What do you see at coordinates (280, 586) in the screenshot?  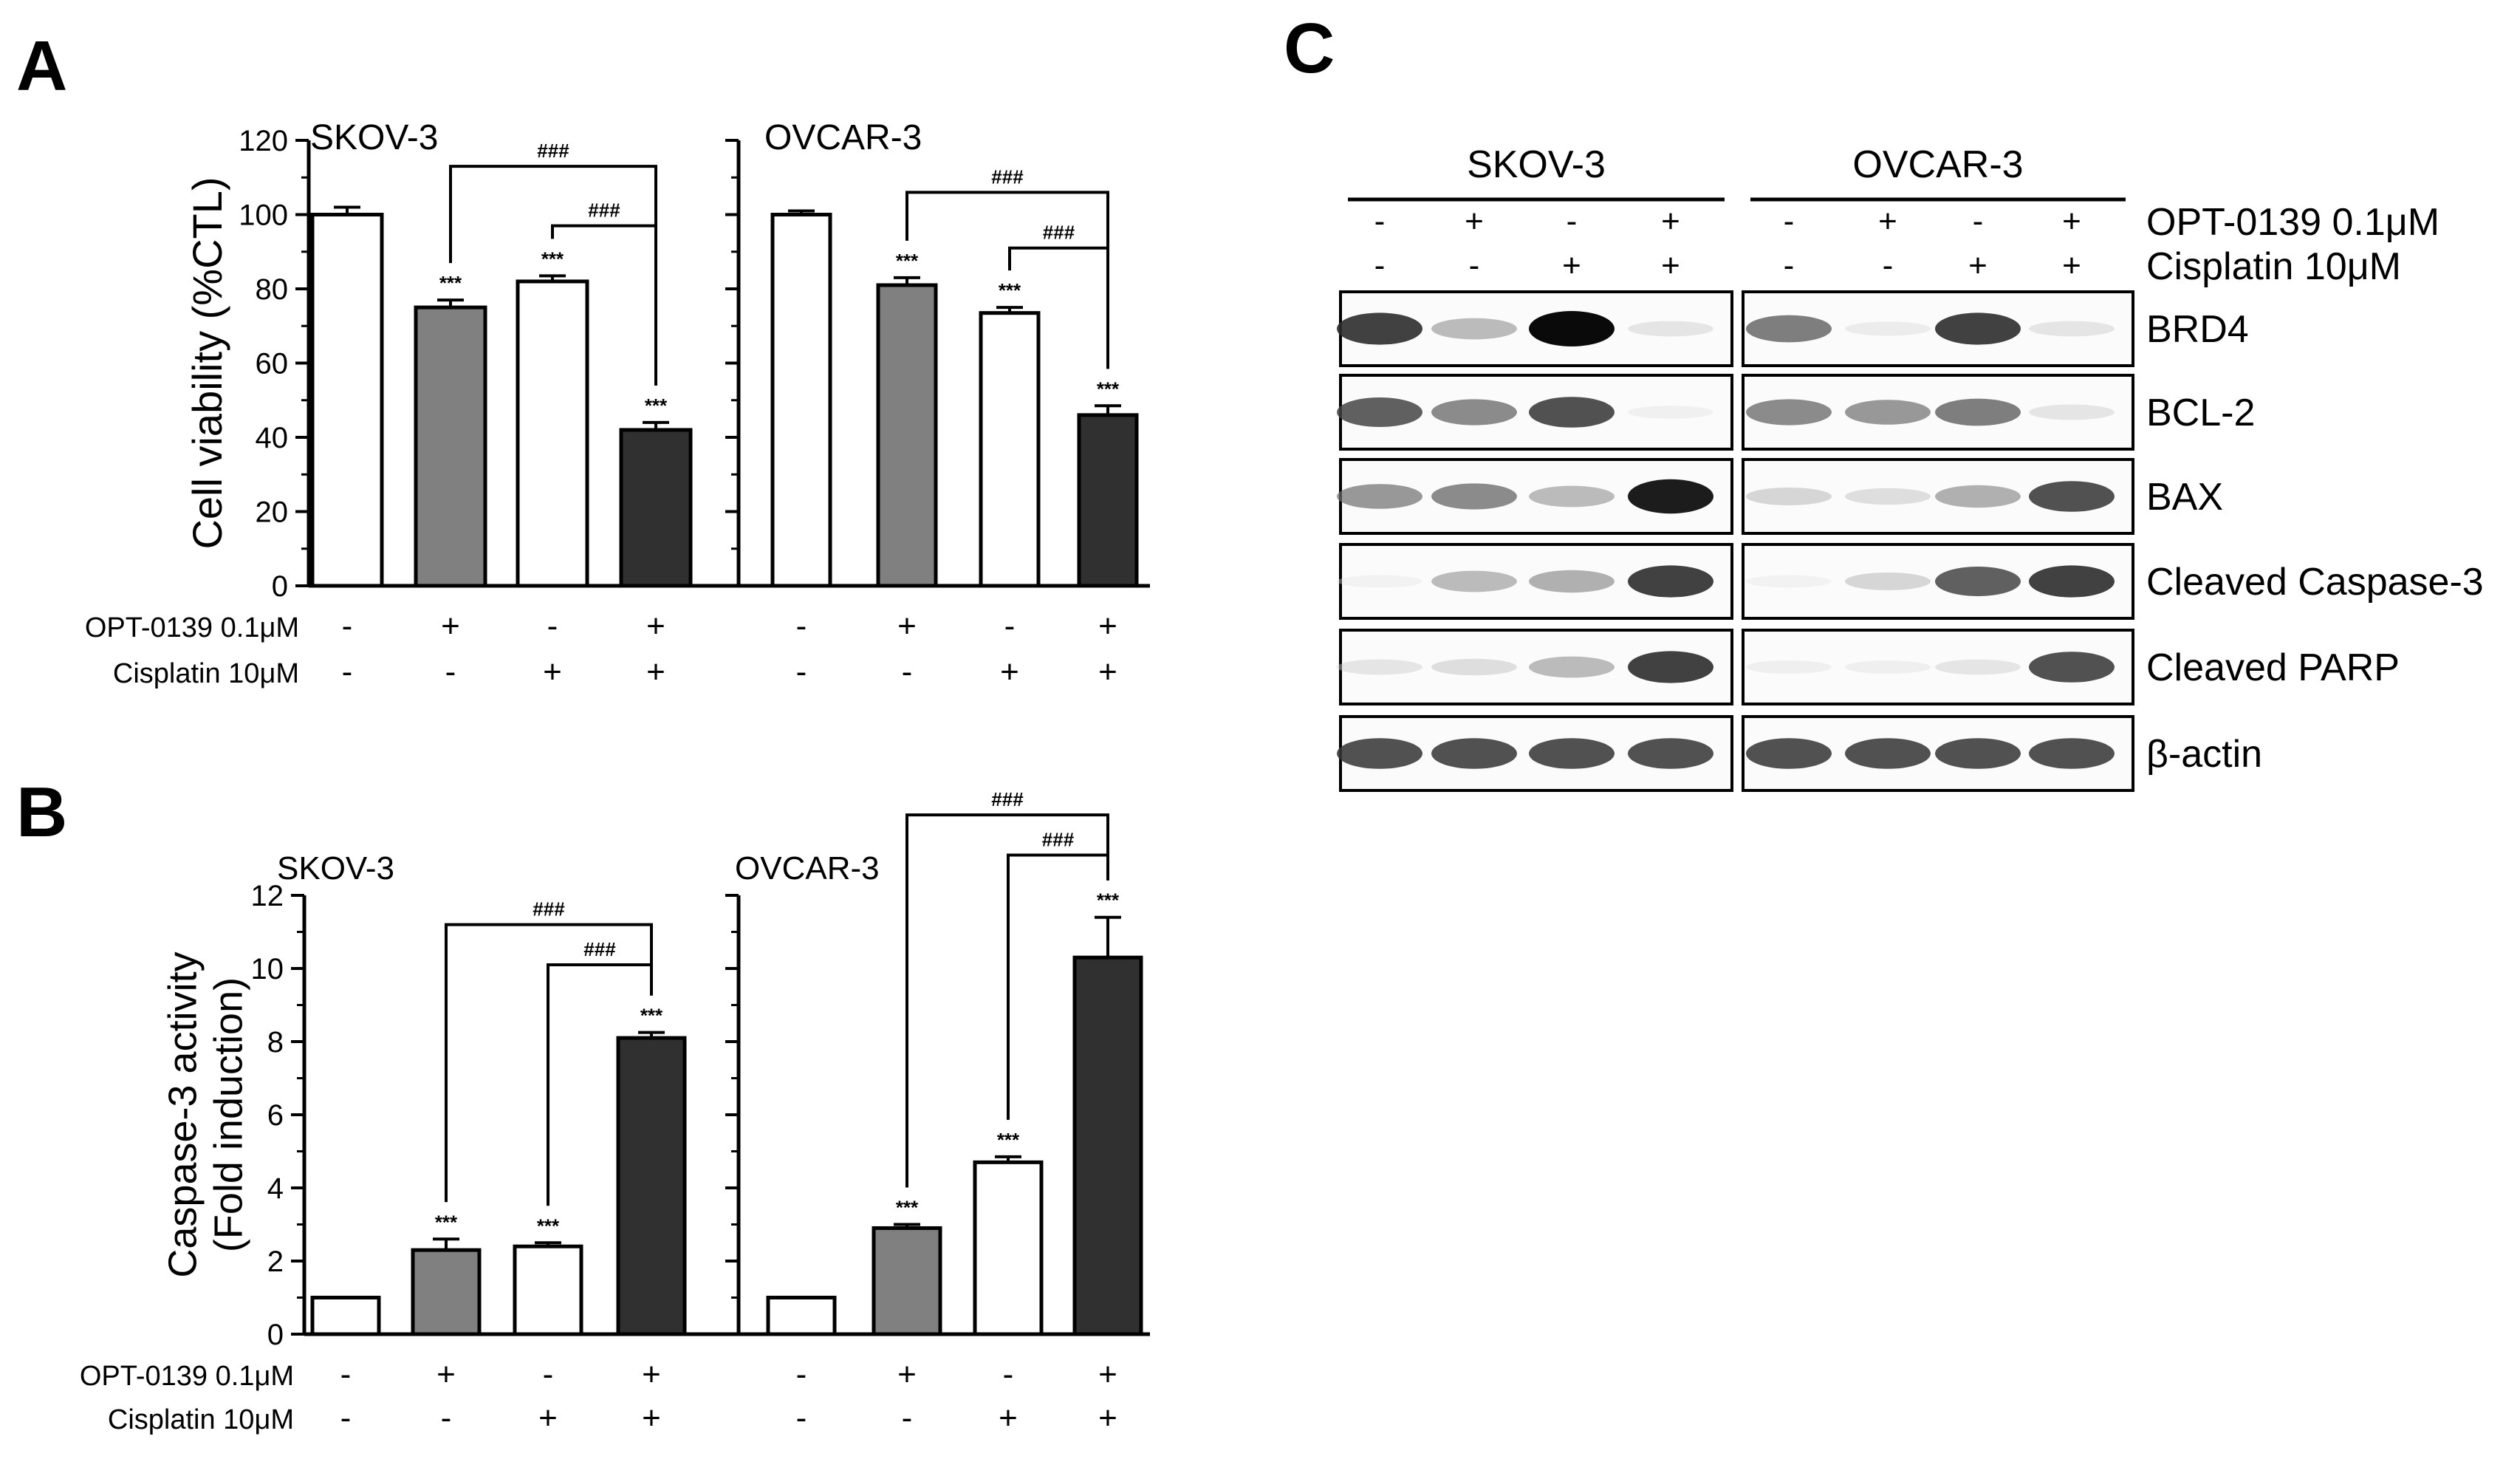 I see `y-tick-label: 0` at bounding box center [280, 586].